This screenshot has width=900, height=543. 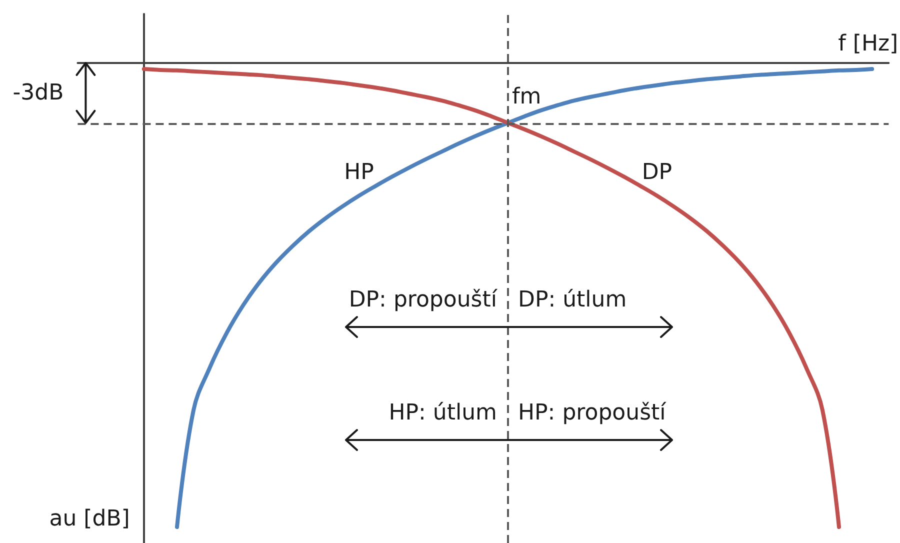 What do you see at coordinates (89, 519) in the screenshot?
I see `y-axis-title: au [dB]` at bounding box center [89, 519].